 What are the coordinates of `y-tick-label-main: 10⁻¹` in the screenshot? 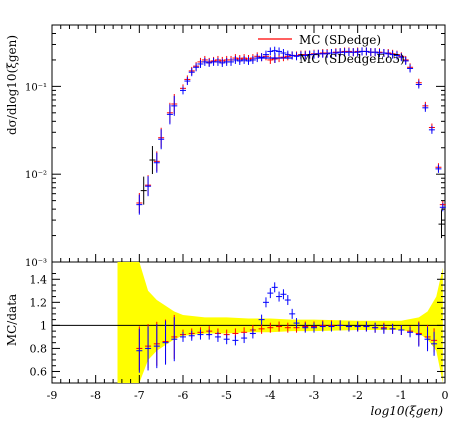 It's located at (36, 87).